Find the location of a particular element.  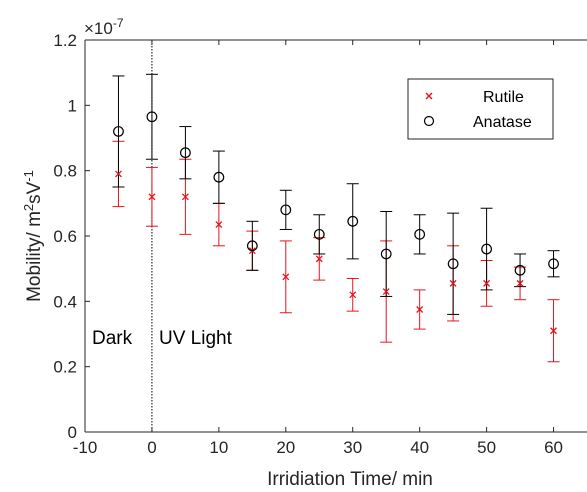

y-axis-title: Mobility/ m2sV-1 is located at coordinates (33, 236).